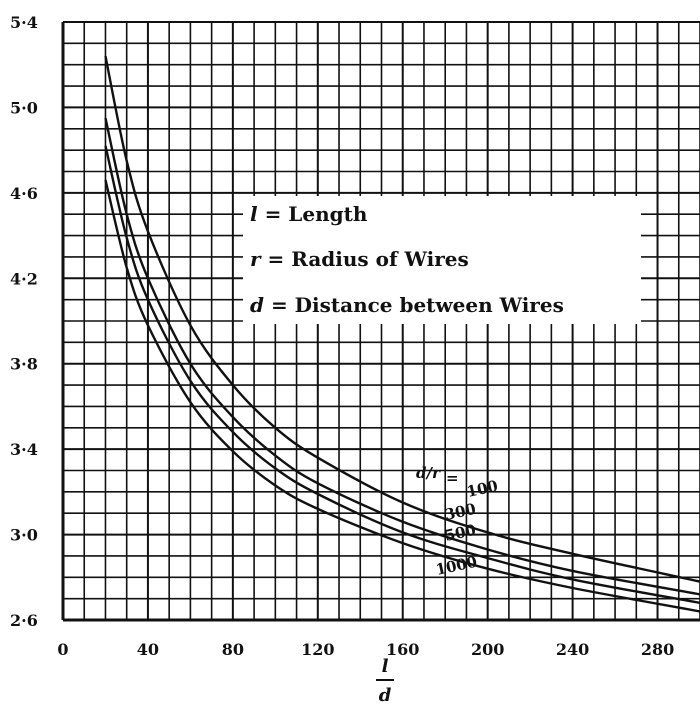 The width and height of the screenshot is (700, 707). Describe the element at coordinates (460, 533) in the screenshot. I see `curve-label-500: 500` at that location.